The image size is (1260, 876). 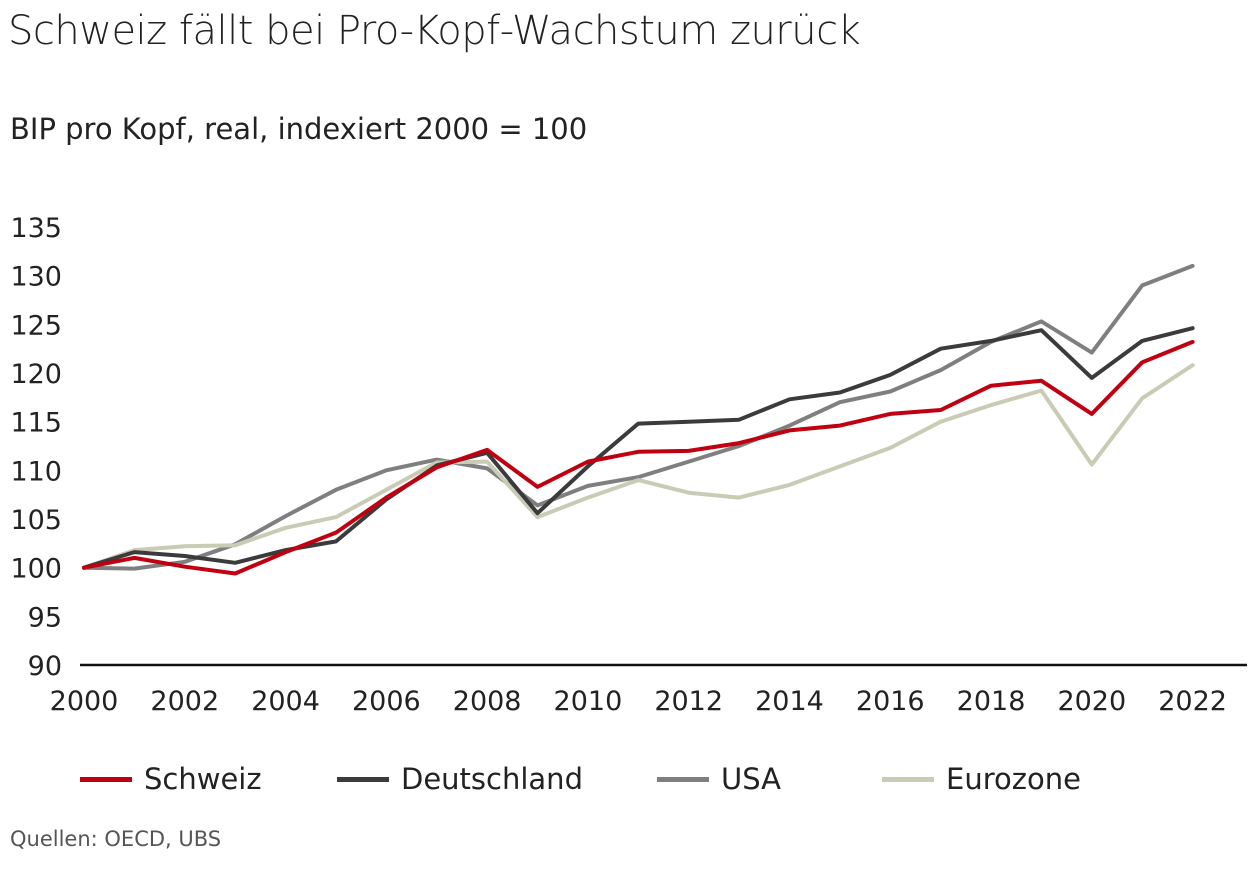 I want to click on legend-item-eurozone: Eurozone, so click(x=981, y=779).